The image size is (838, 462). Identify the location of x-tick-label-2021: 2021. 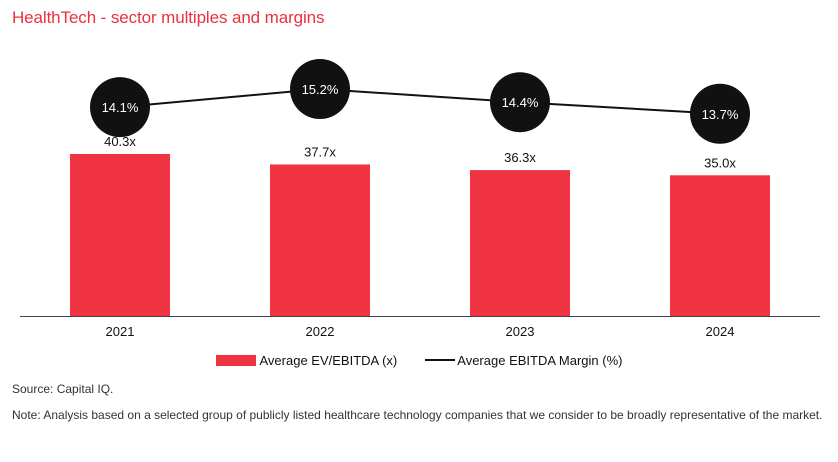
(120, 331).